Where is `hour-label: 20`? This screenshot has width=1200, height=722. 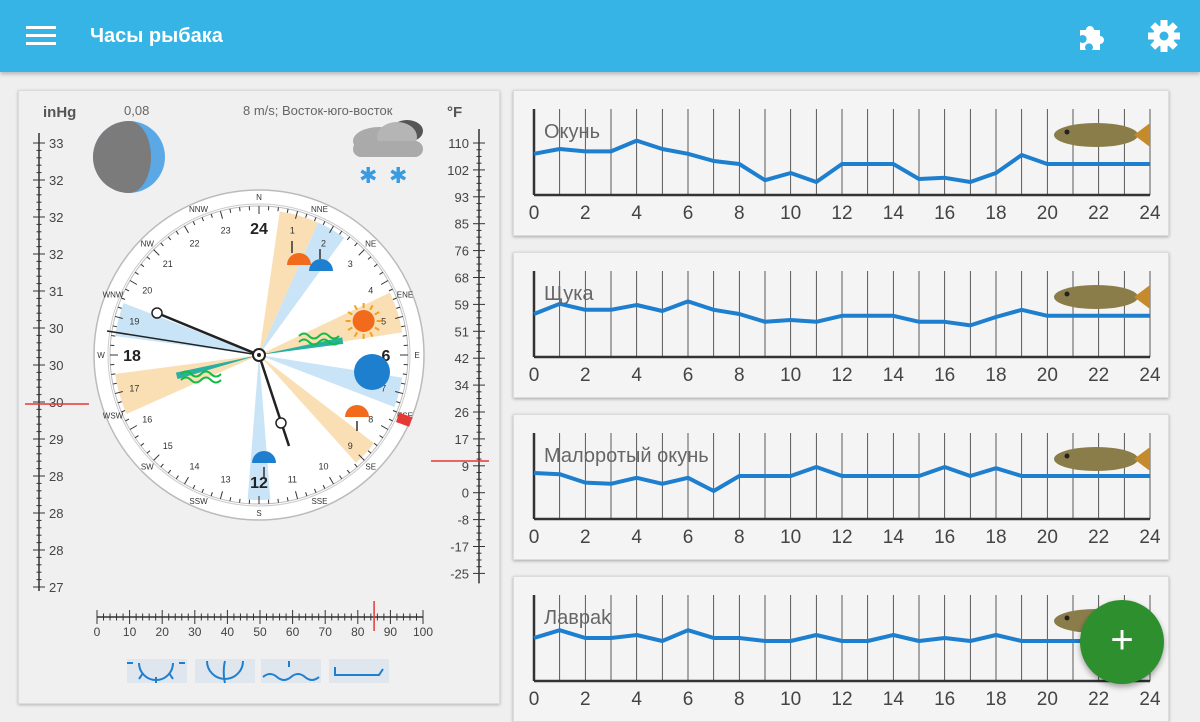 hour-label: 20 is located at coordinates (147, 291).